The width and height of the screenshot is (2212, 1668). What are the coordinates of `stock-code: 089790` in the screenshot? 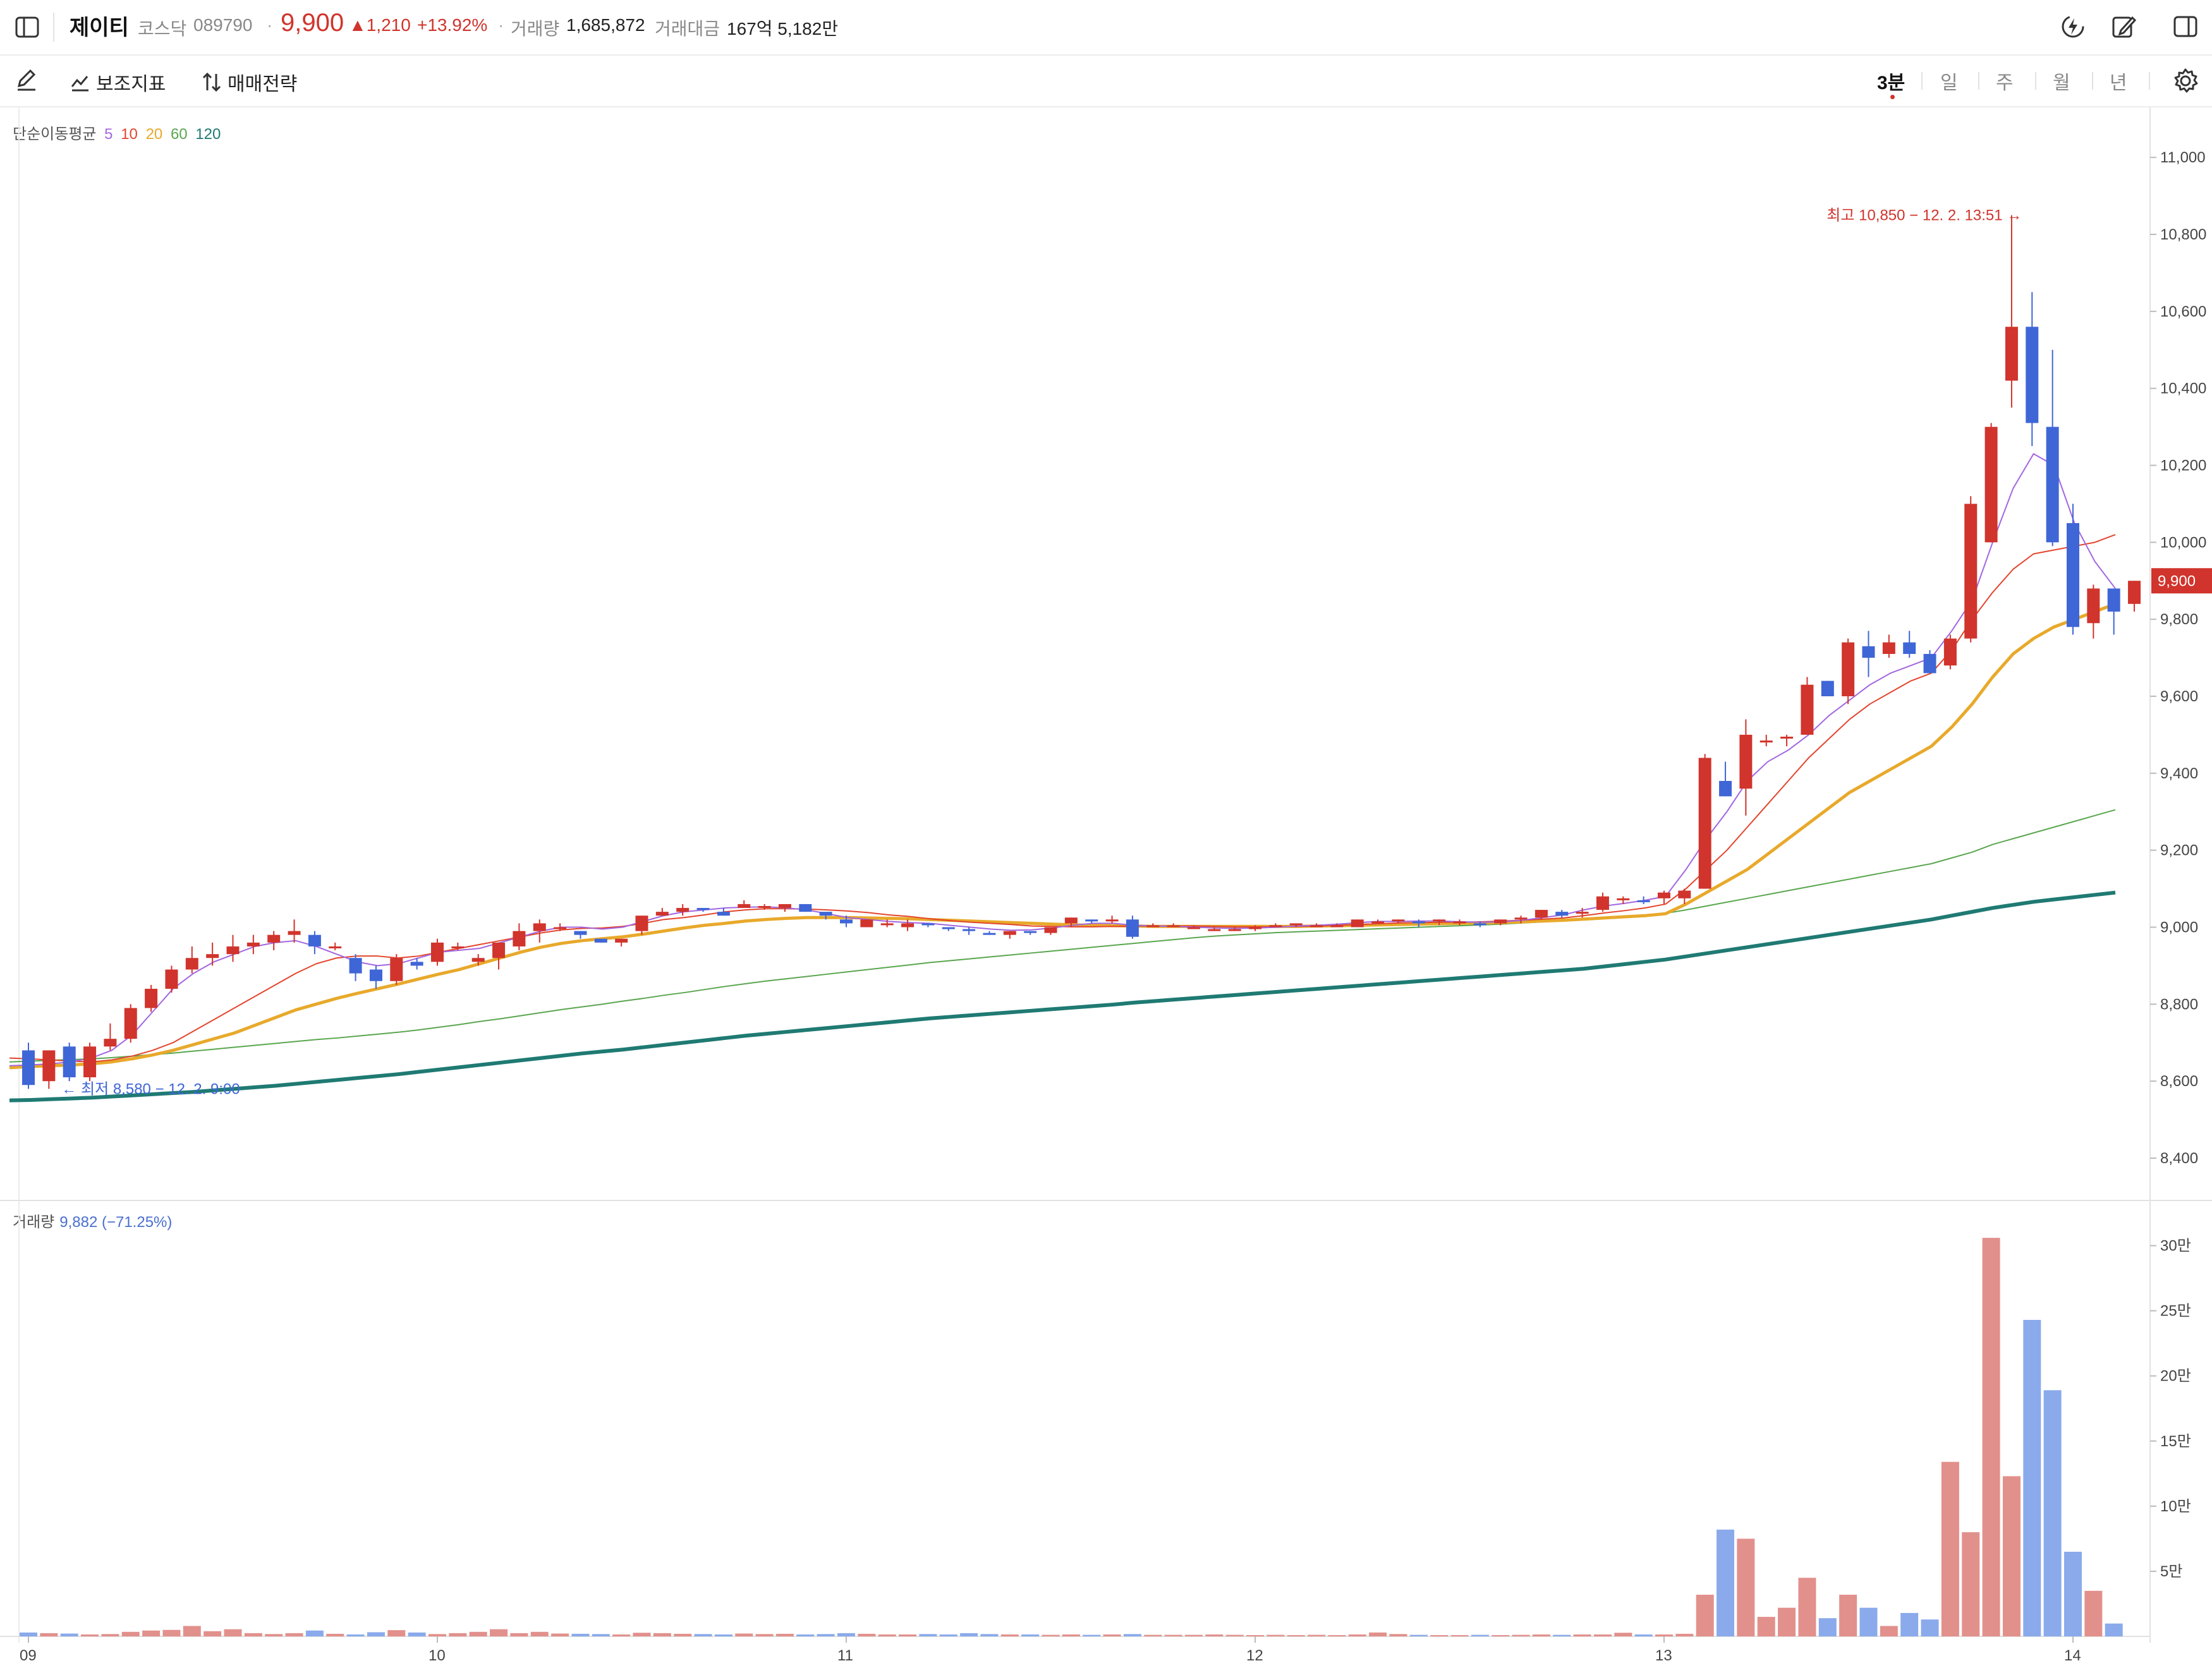 It's located at (223, 25).